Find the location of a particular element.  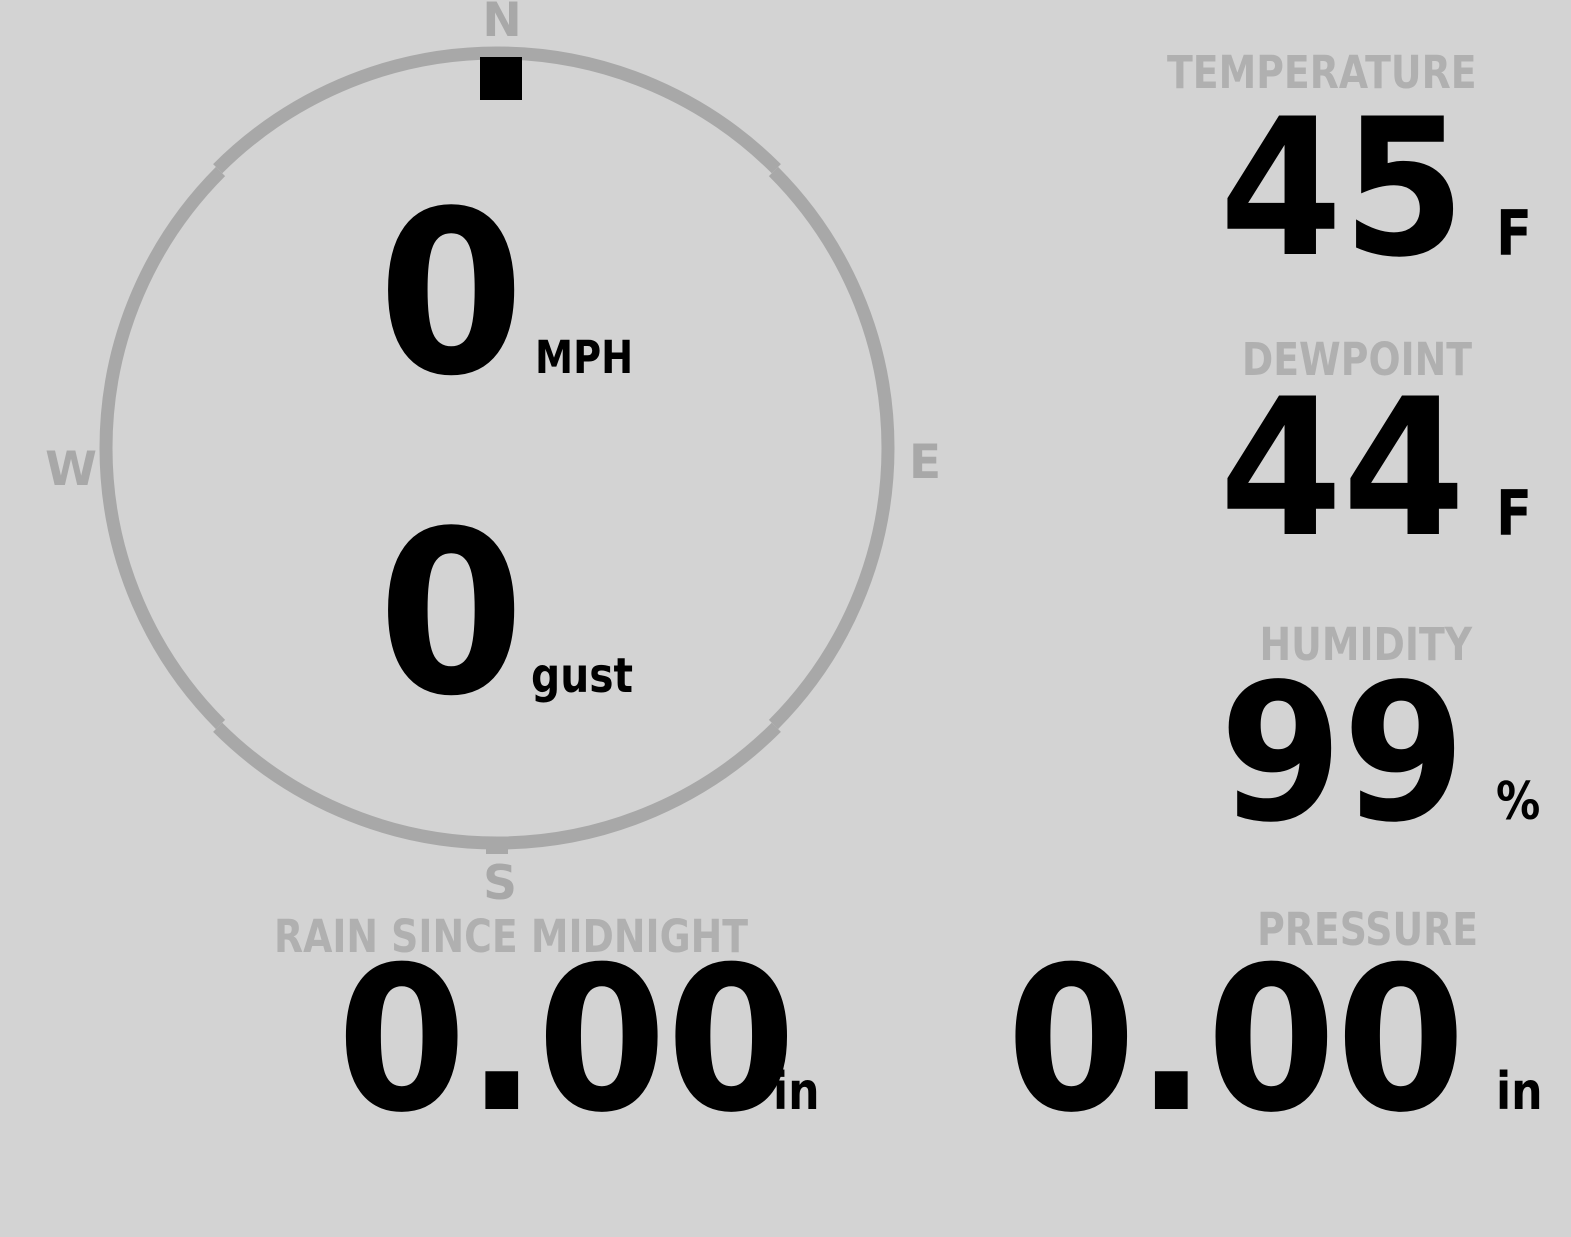

compass-tick-south is located at coordinates (497, 847).